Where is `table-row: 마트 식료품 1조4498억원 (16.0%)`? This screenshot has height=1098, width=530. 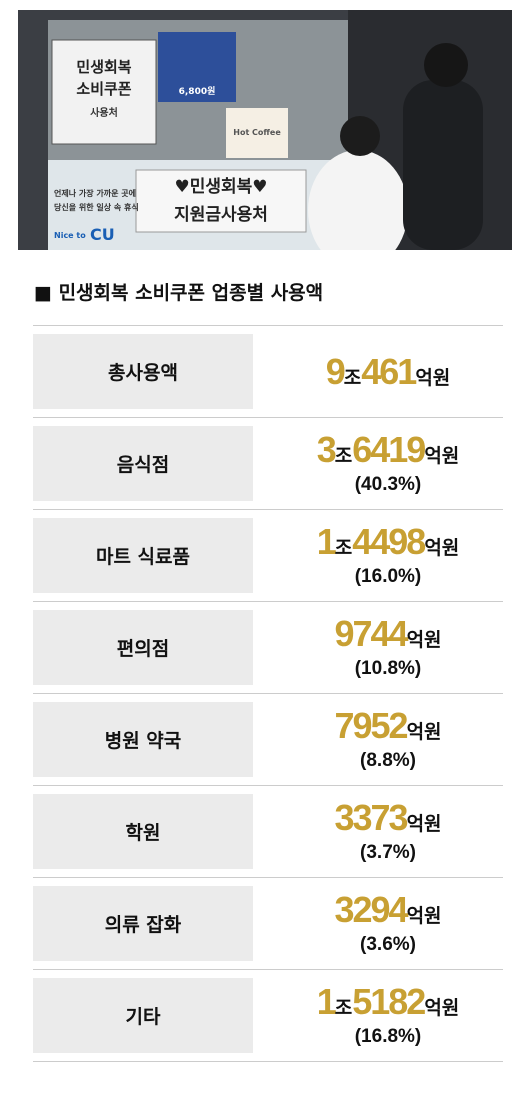
table-row: 마트 식료품 1조4498억원 (16.0%) is located at coordinates (268, 556).